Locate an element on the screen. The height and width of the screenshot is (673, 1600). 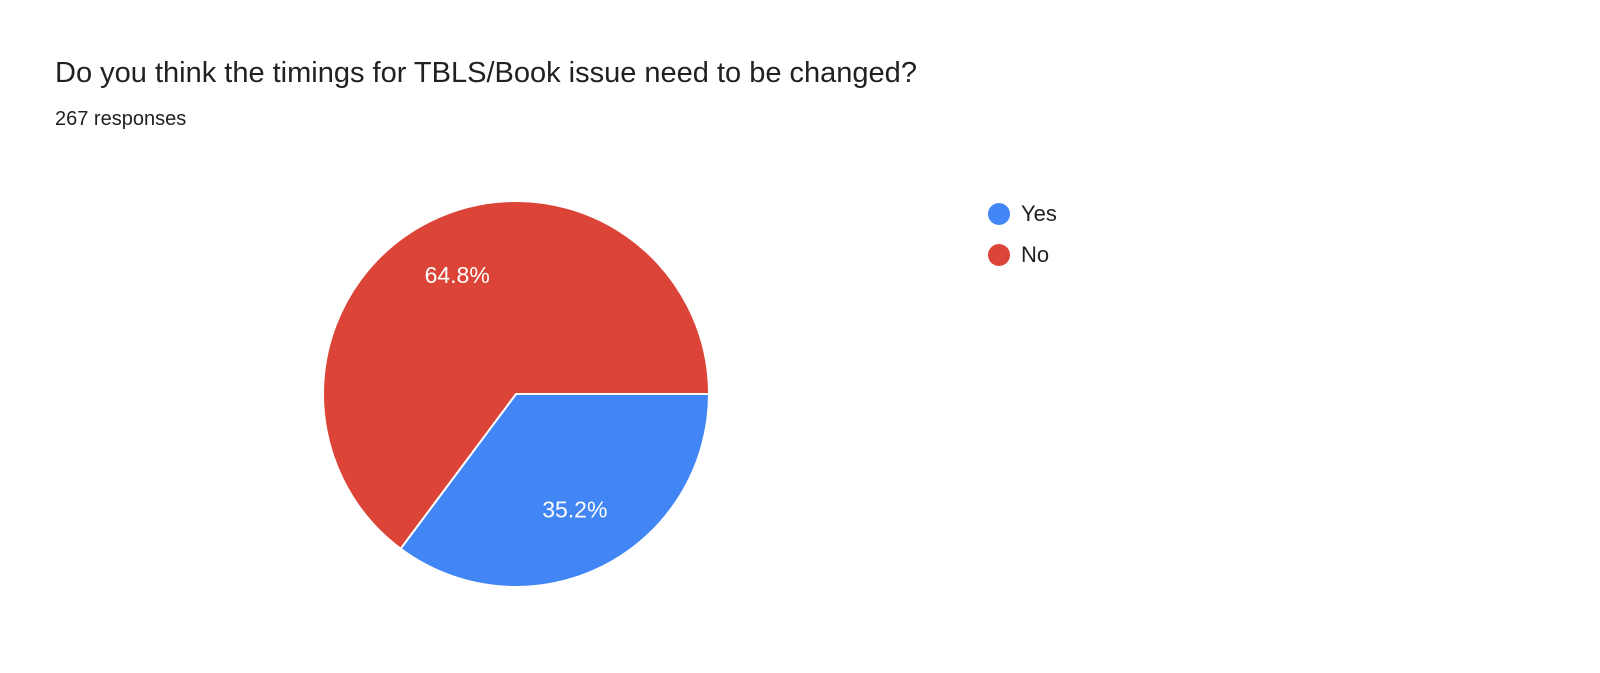
legend-label-yes: Yes is located at coordinates (1039, 213).